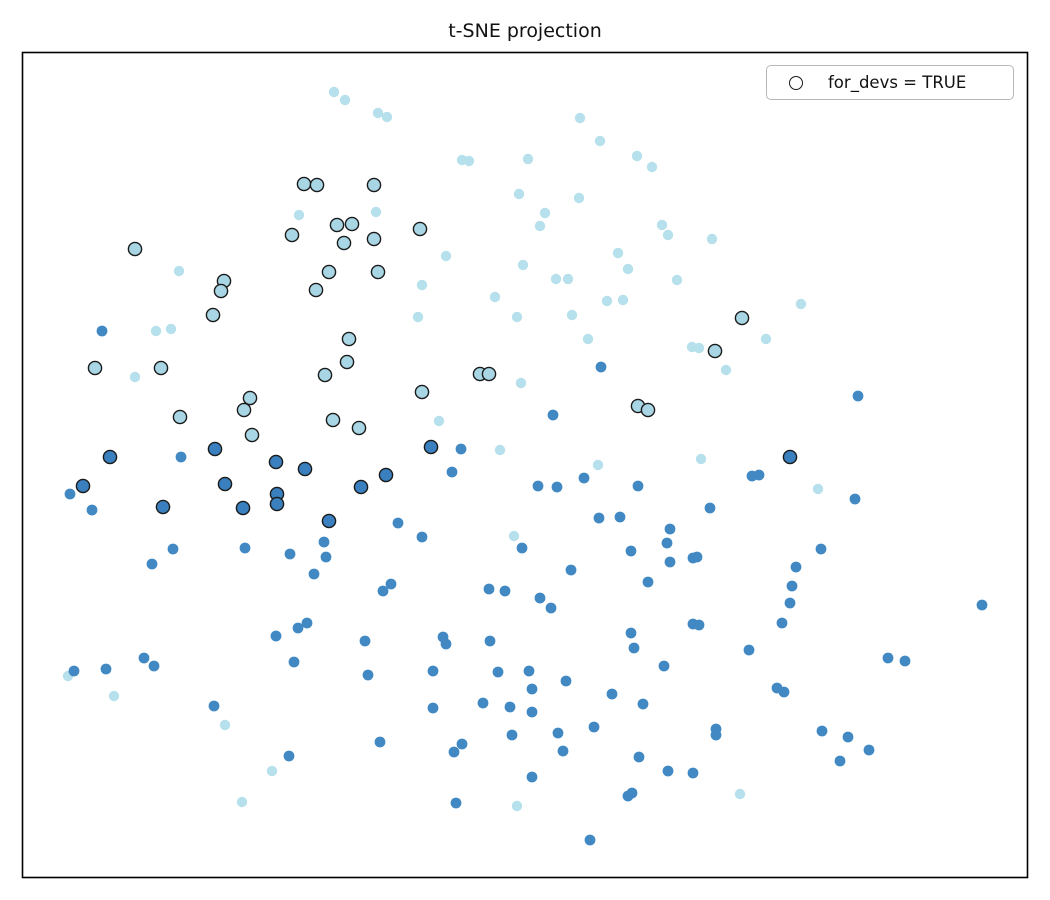 This screenshot has width=1050, height=900. I want to click on chart-title: t-SNE projection, so click(525, 31).